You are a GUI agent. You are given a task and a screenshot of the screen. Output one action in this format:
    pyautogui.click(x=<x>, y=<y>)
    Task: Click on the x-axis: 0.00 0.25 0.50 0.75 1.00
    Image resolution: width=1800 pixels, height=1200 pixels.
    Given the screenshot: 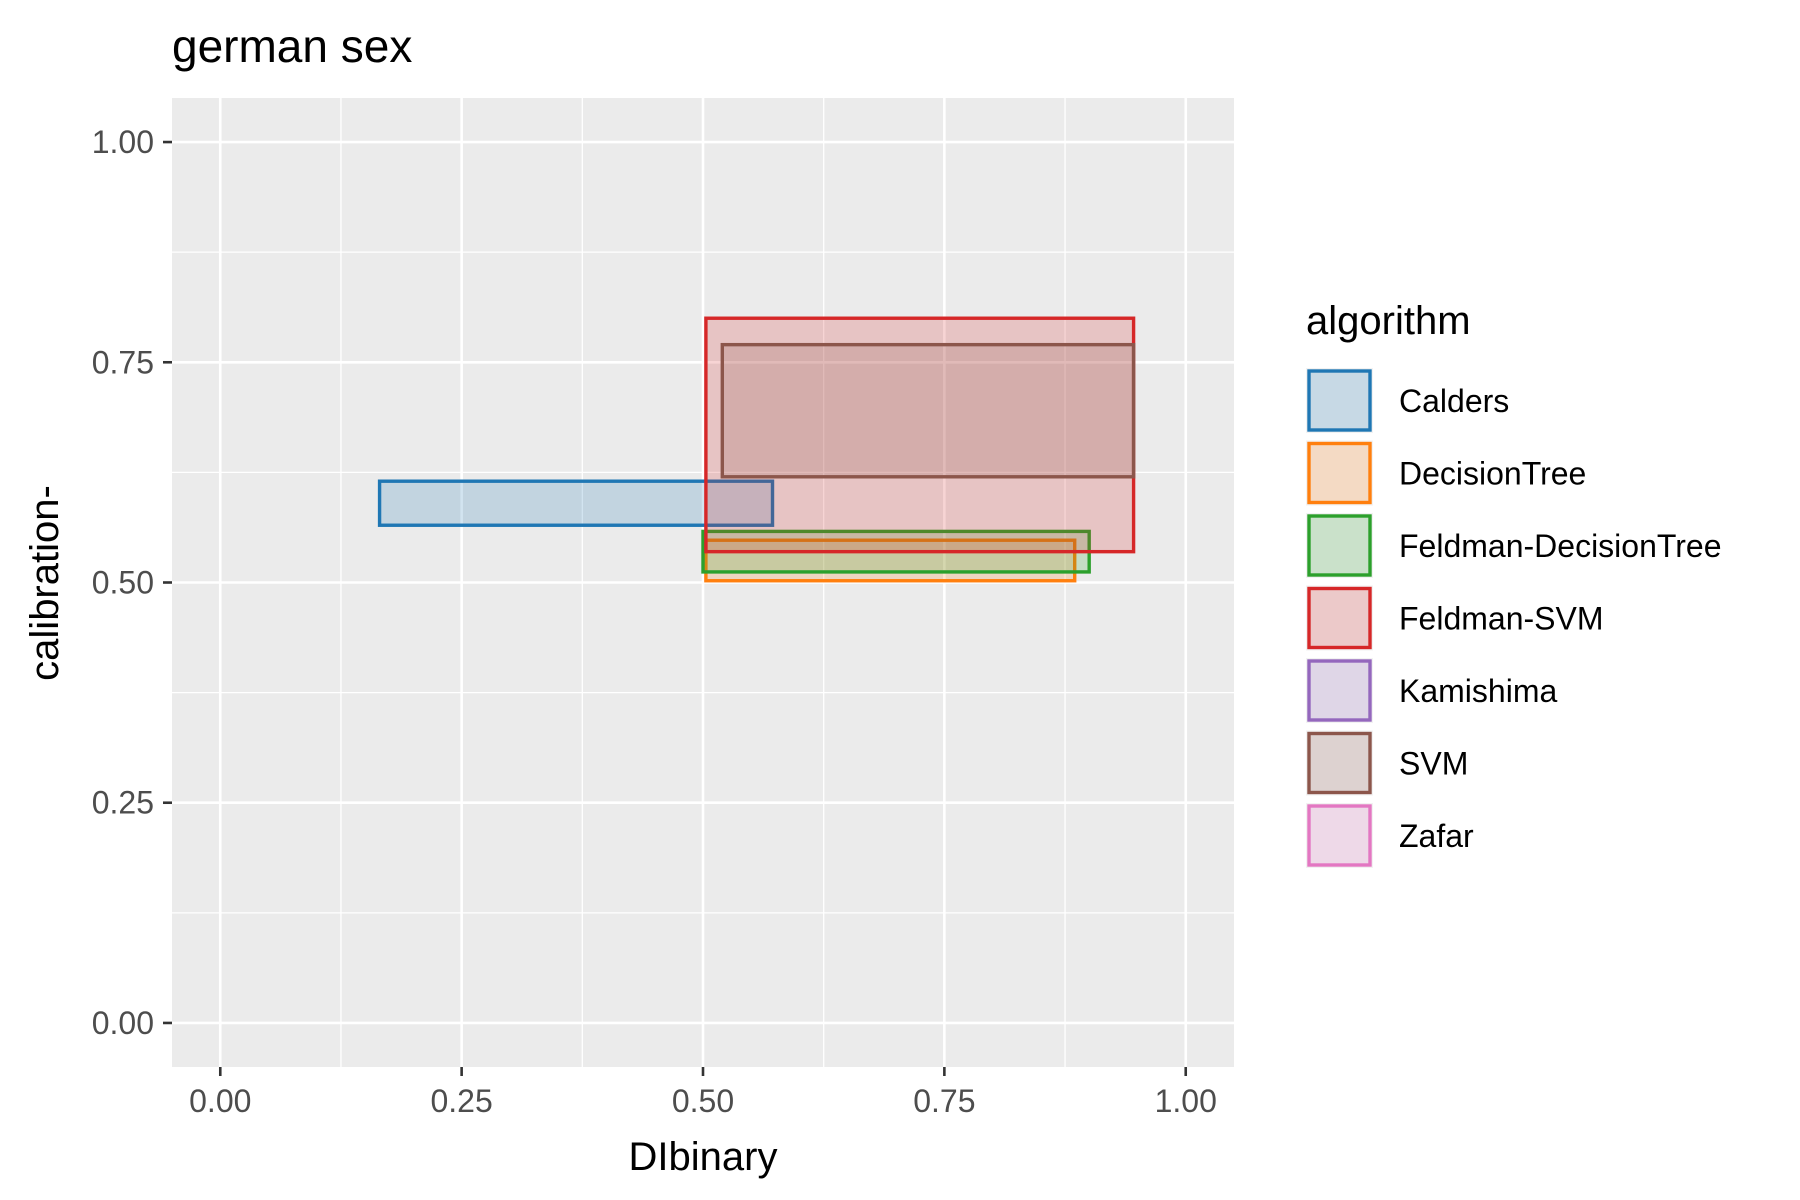 What is the action you would take?
    pyautogui.click(x=703, y=1093)
    